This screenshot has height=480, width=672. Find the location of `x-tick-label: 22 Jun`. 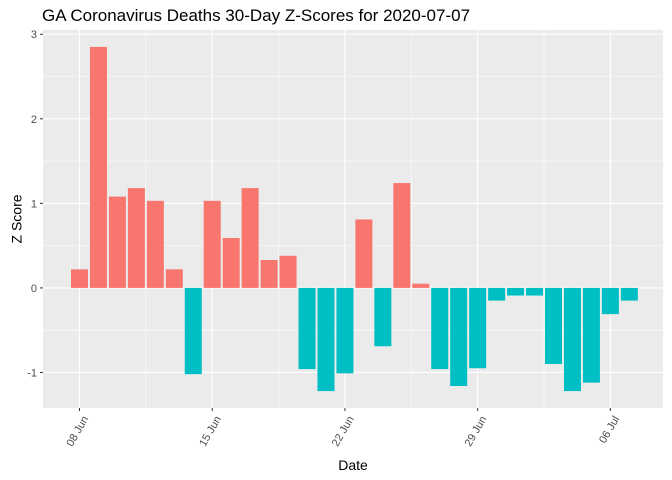

x-tick-label: 22 Jun is located at coordinates (343, 431).